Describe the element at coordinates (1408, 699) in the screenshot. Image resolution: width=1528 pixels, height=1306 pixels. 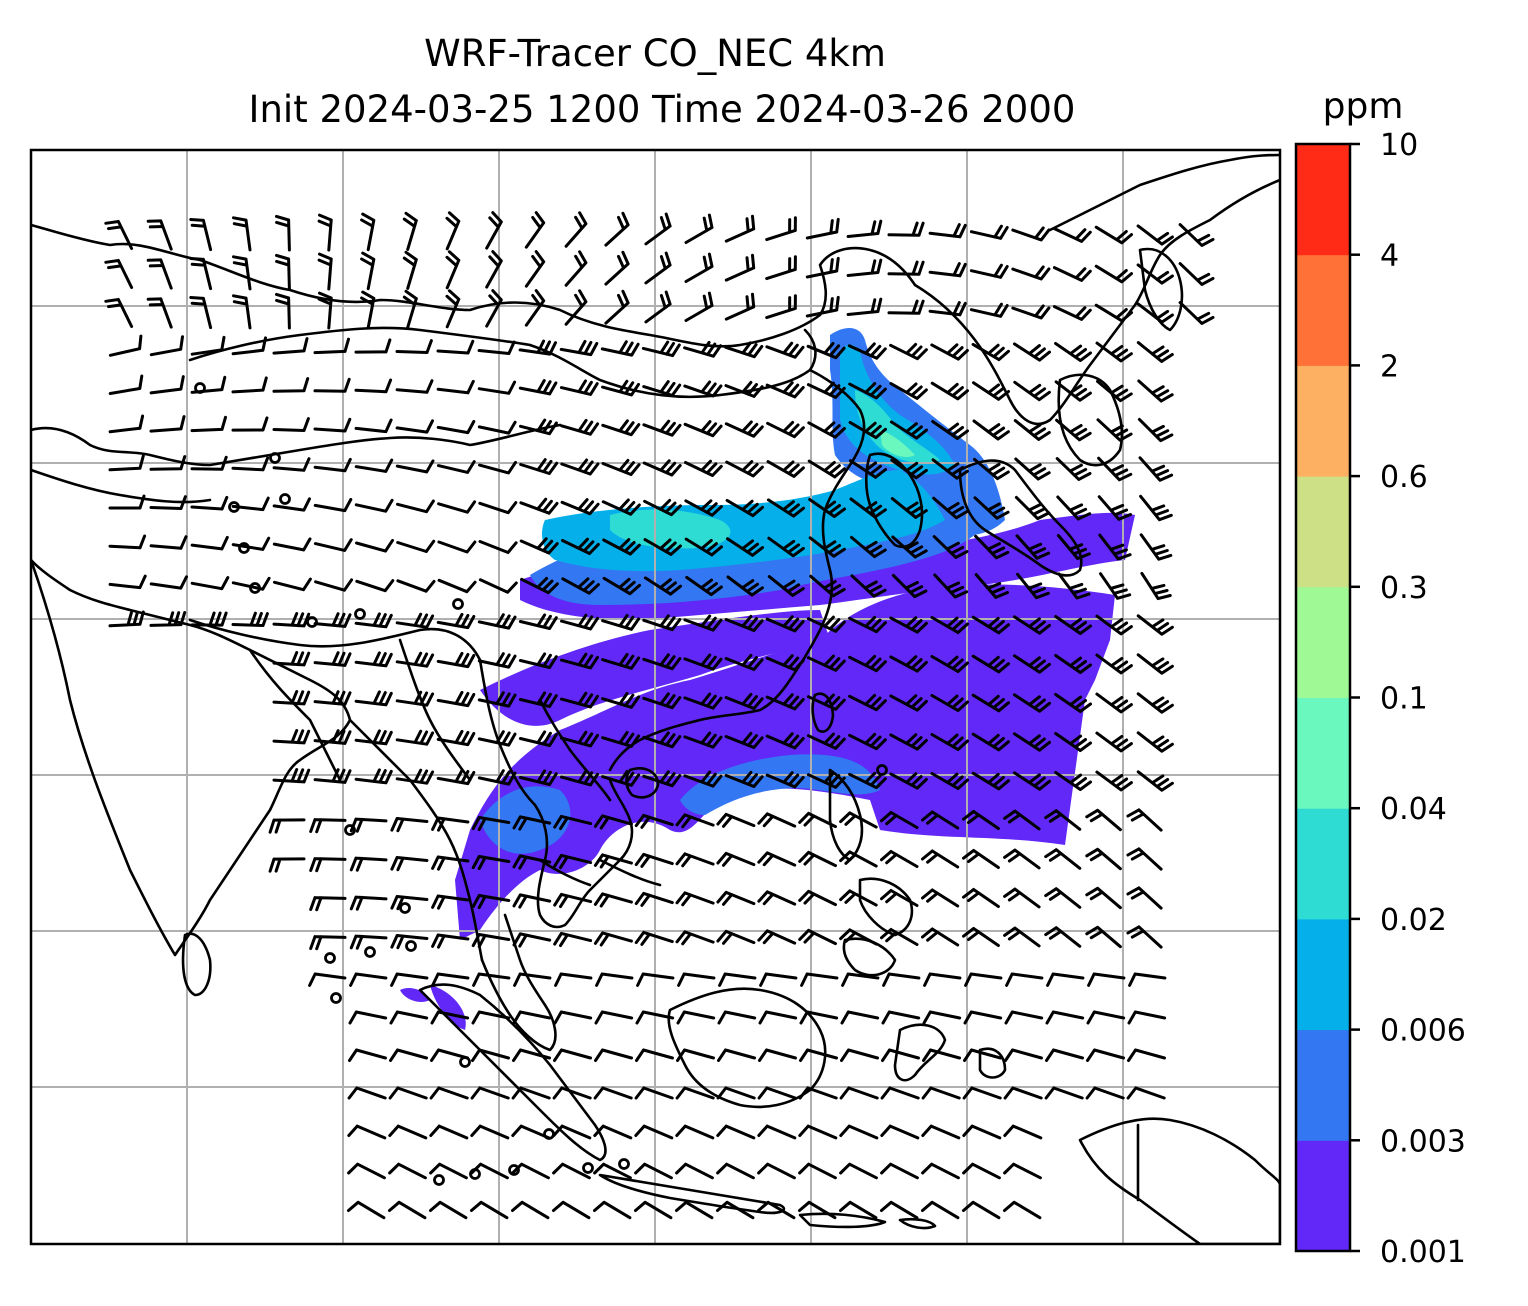
I see `colorbar-ticks: 0.001 0.003 0.006 0.02 0.04 0.1 0.3 0.6 2 4 10` at that location.